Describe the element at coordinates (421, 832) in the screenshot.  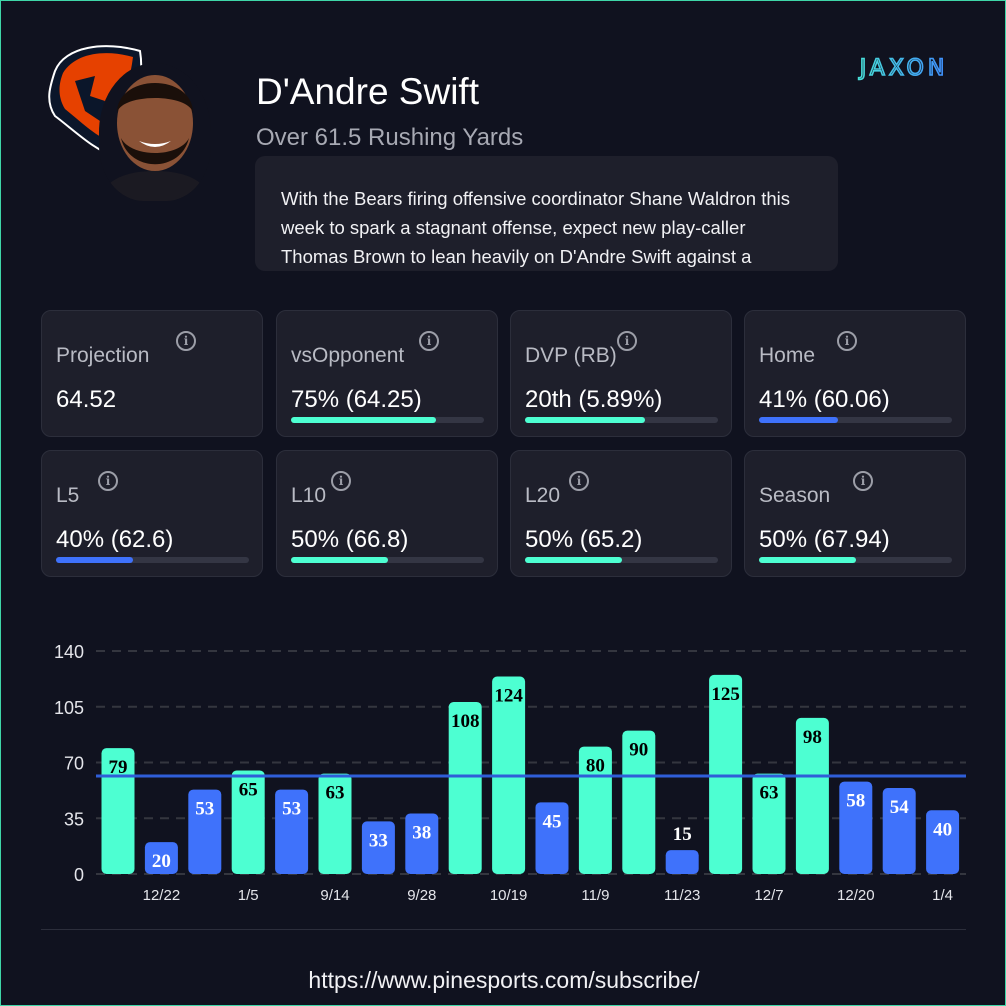
I see `bar-value-label: 38` at that location.